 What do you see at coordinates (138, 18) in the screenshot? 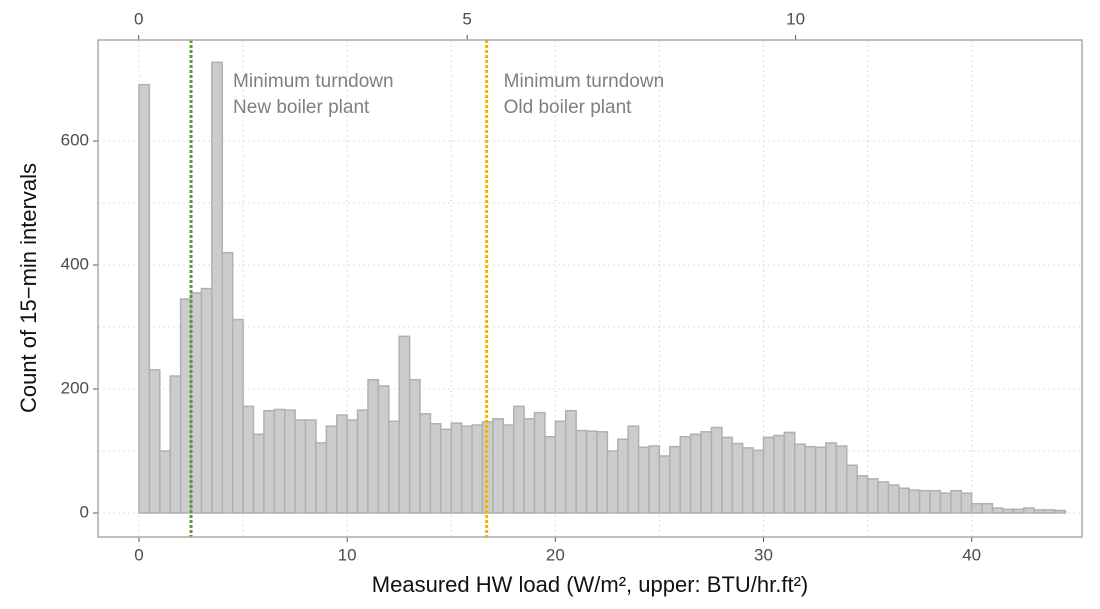
I see `x2-tick-label: 0` at bounding box center [138, 18].